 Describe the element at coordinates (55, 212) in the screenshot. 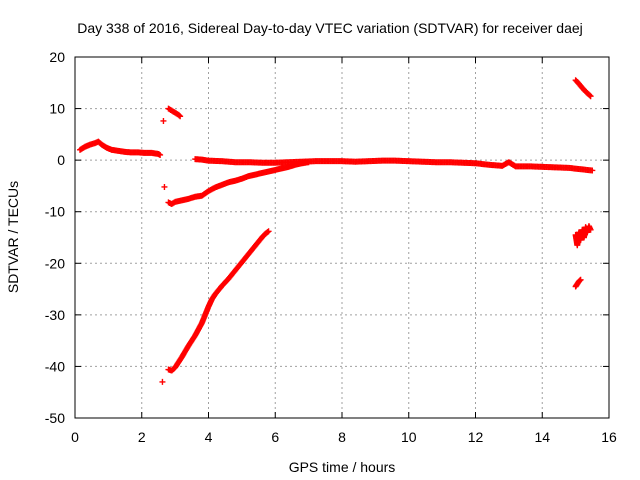

I see `y-tick-label: -10` at that location.